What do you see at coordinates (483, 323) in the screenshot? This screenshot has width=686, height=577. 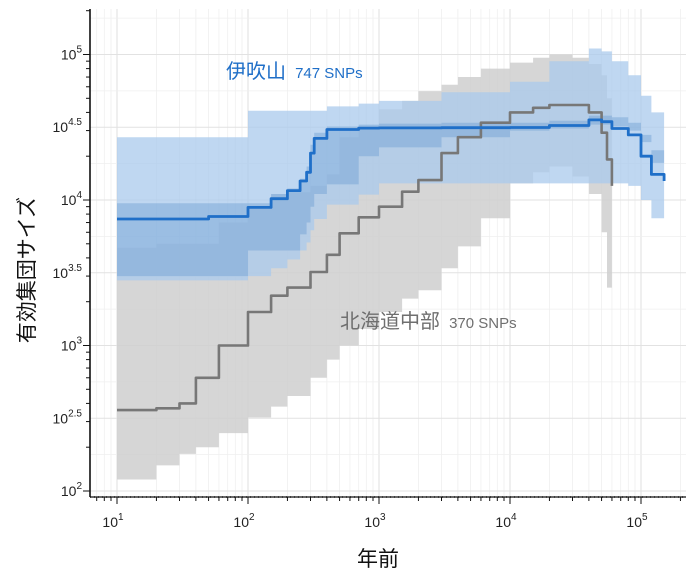 I see `series-label-central-hokkaido-snps: 370 SNPs` at bounding box center [483, 323].